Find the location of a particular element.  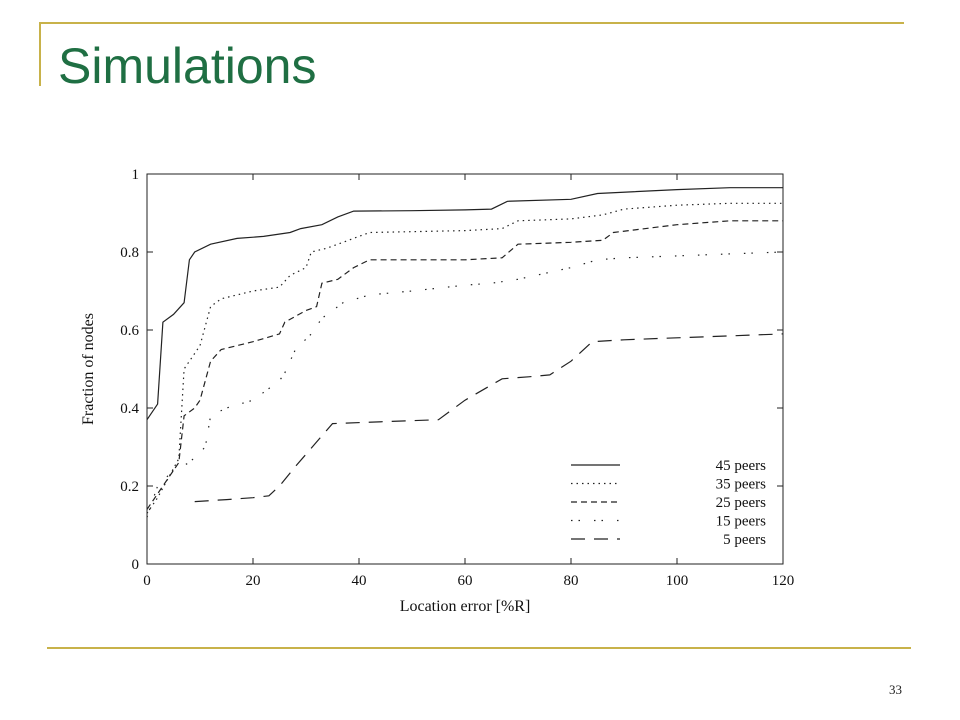

legend: 45 peers 35 peers 25 peers 15 peers 5 peers is located at coordinates (668, 503).